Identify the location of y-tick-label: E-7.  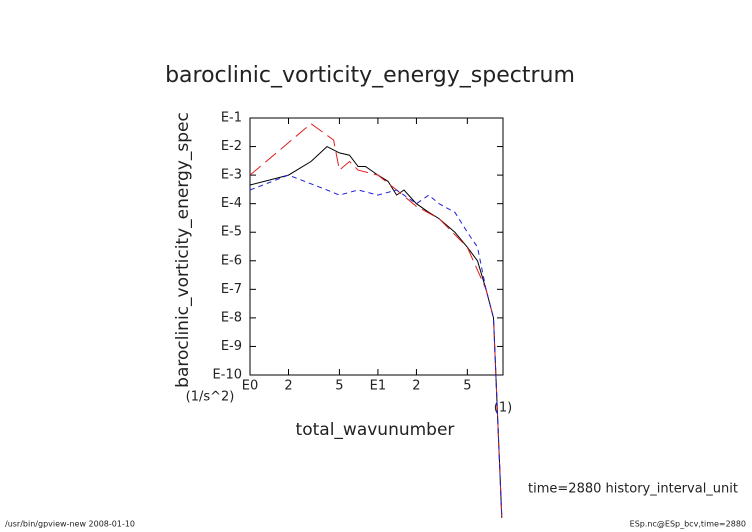
(231, 289).